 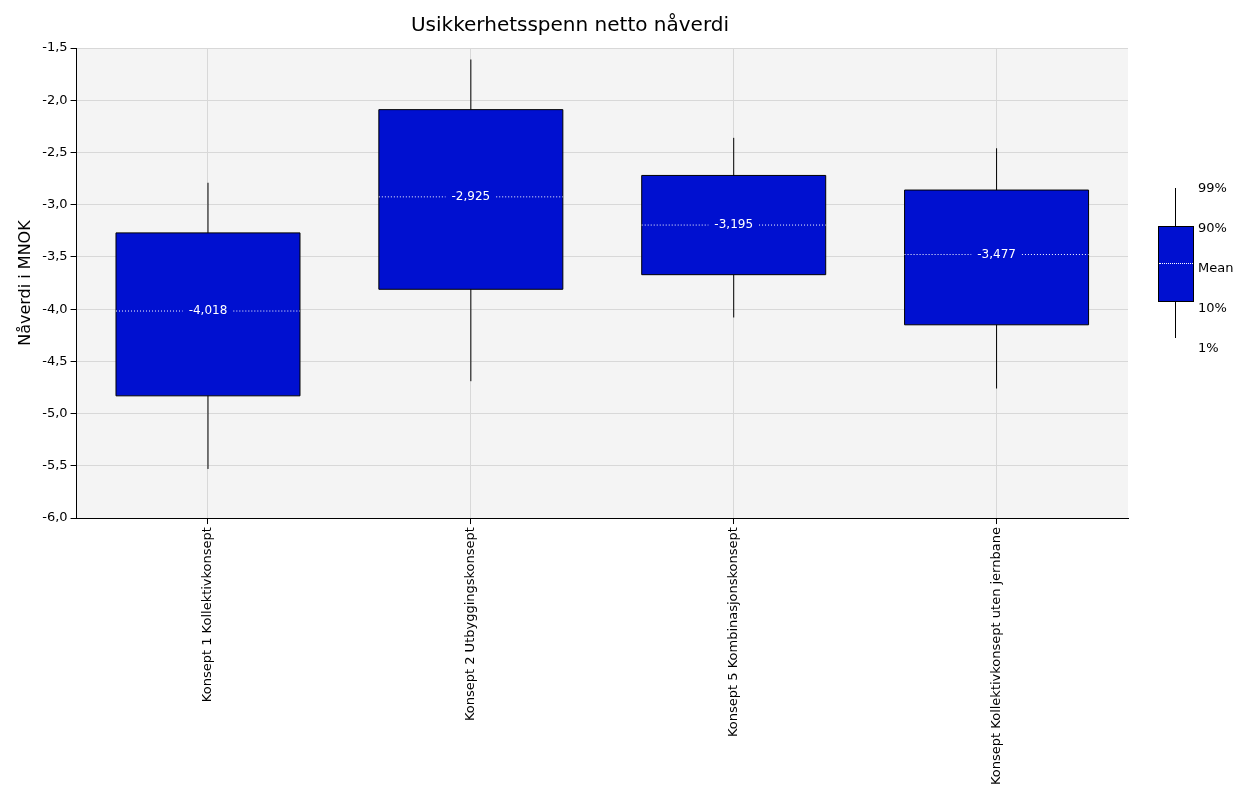 I want to click on x-tick-label: Konsept 2 Utbyggingskonsept, so click(x=470, y=624).